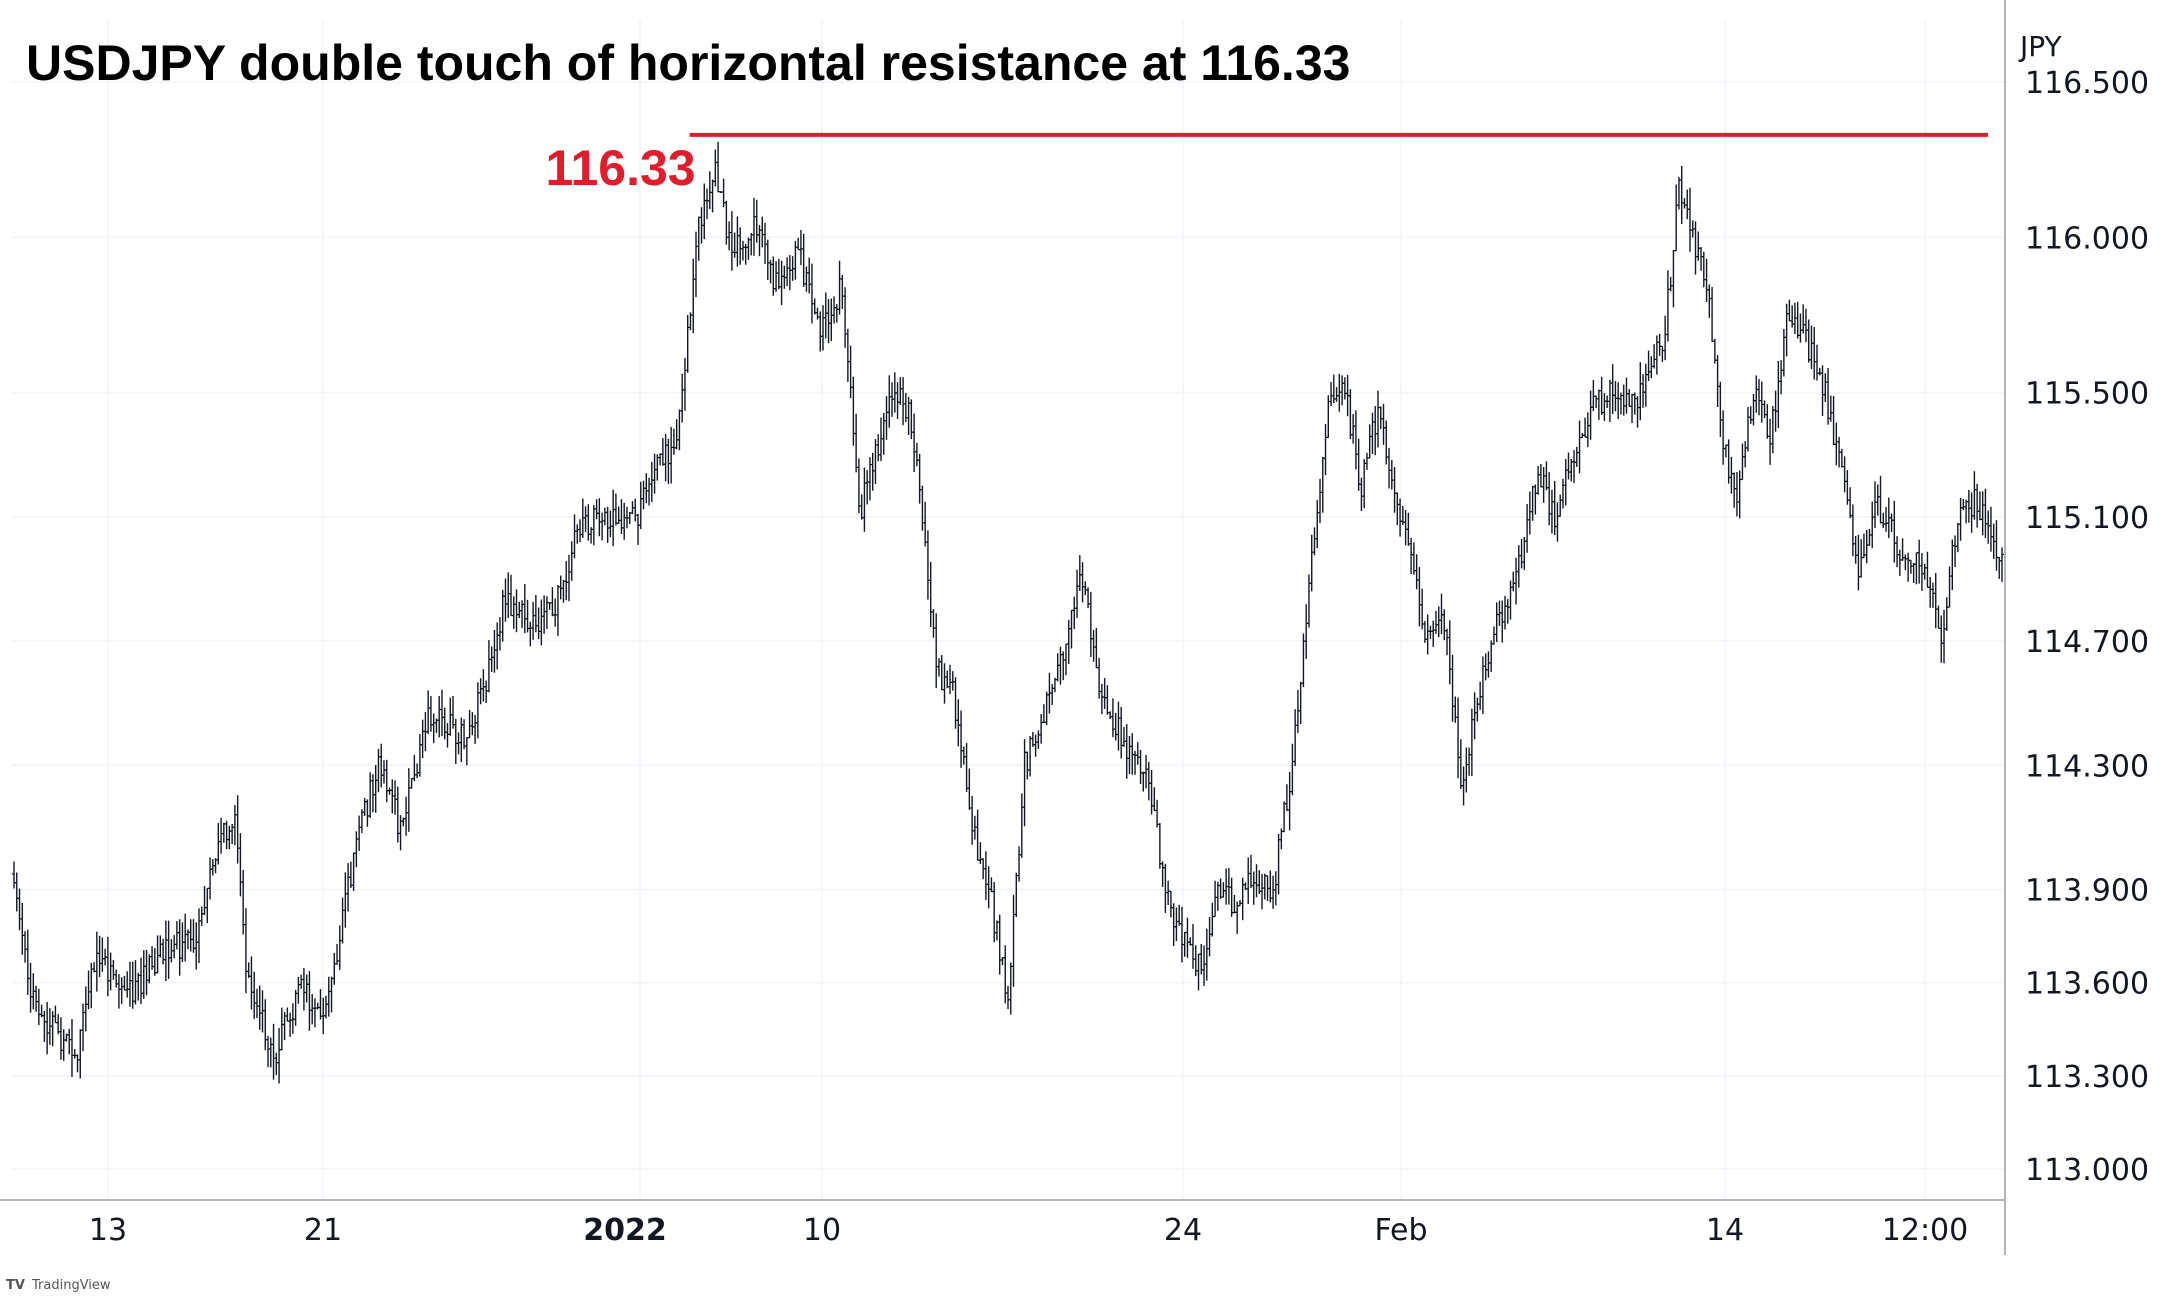  Describe the element at coordinates (323, 1230) in the screenshot. I see `time-tick-label: 21` at that location.